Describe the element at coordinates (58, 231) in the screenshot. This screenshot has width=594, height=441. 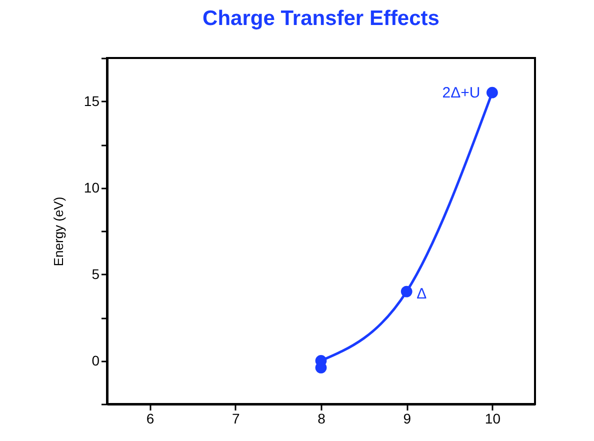
I see `y-axis-title: Energy (eV)` at that location.